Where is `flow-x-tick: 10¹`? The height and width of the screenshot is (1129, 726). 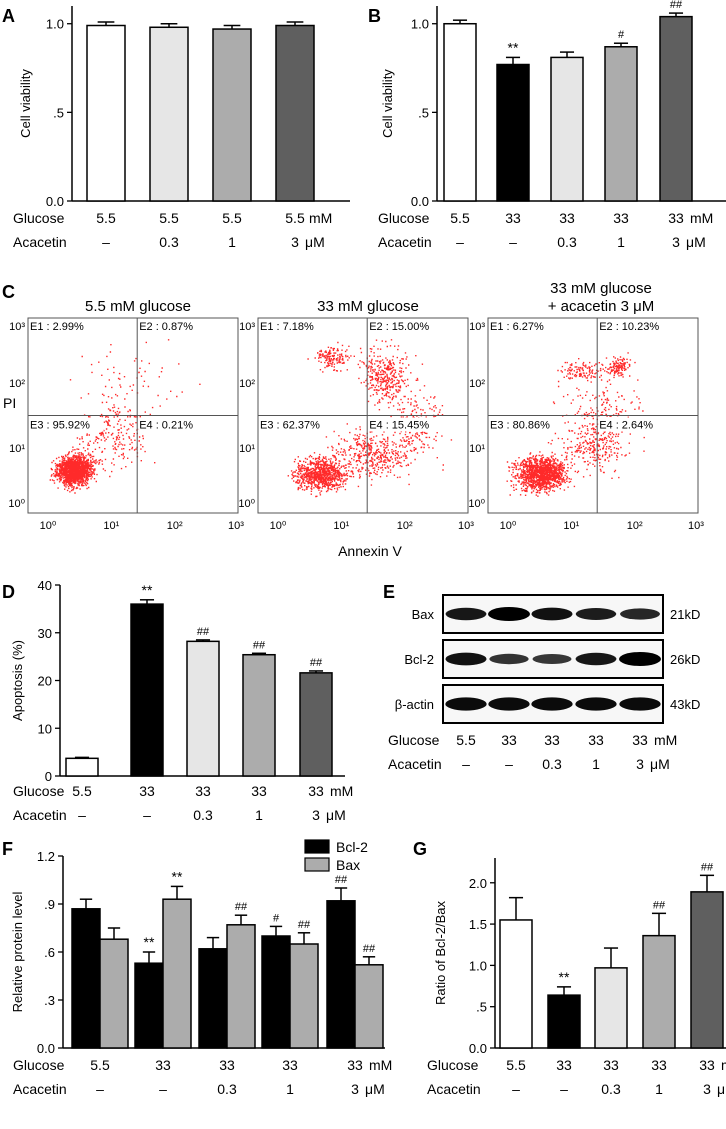
flow-x-tick: 10¹ is located at coordinates (341, 526).